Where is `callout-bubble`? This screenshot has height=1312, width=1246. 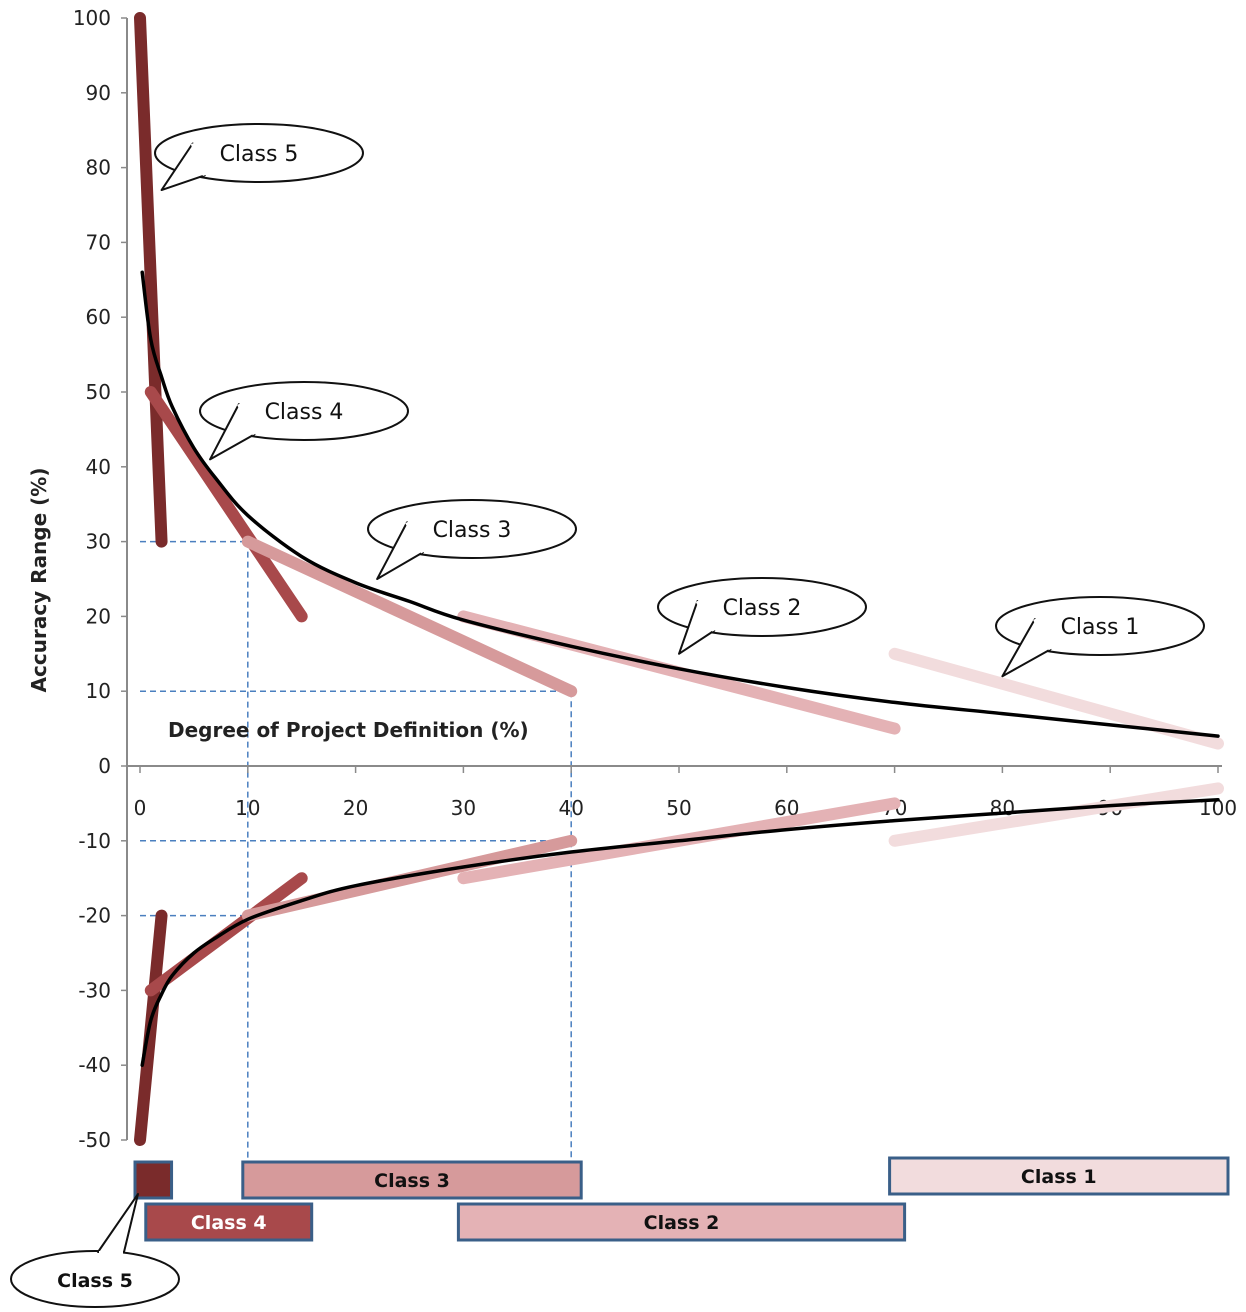
callout-bubble is located at coordinates (259, 153).